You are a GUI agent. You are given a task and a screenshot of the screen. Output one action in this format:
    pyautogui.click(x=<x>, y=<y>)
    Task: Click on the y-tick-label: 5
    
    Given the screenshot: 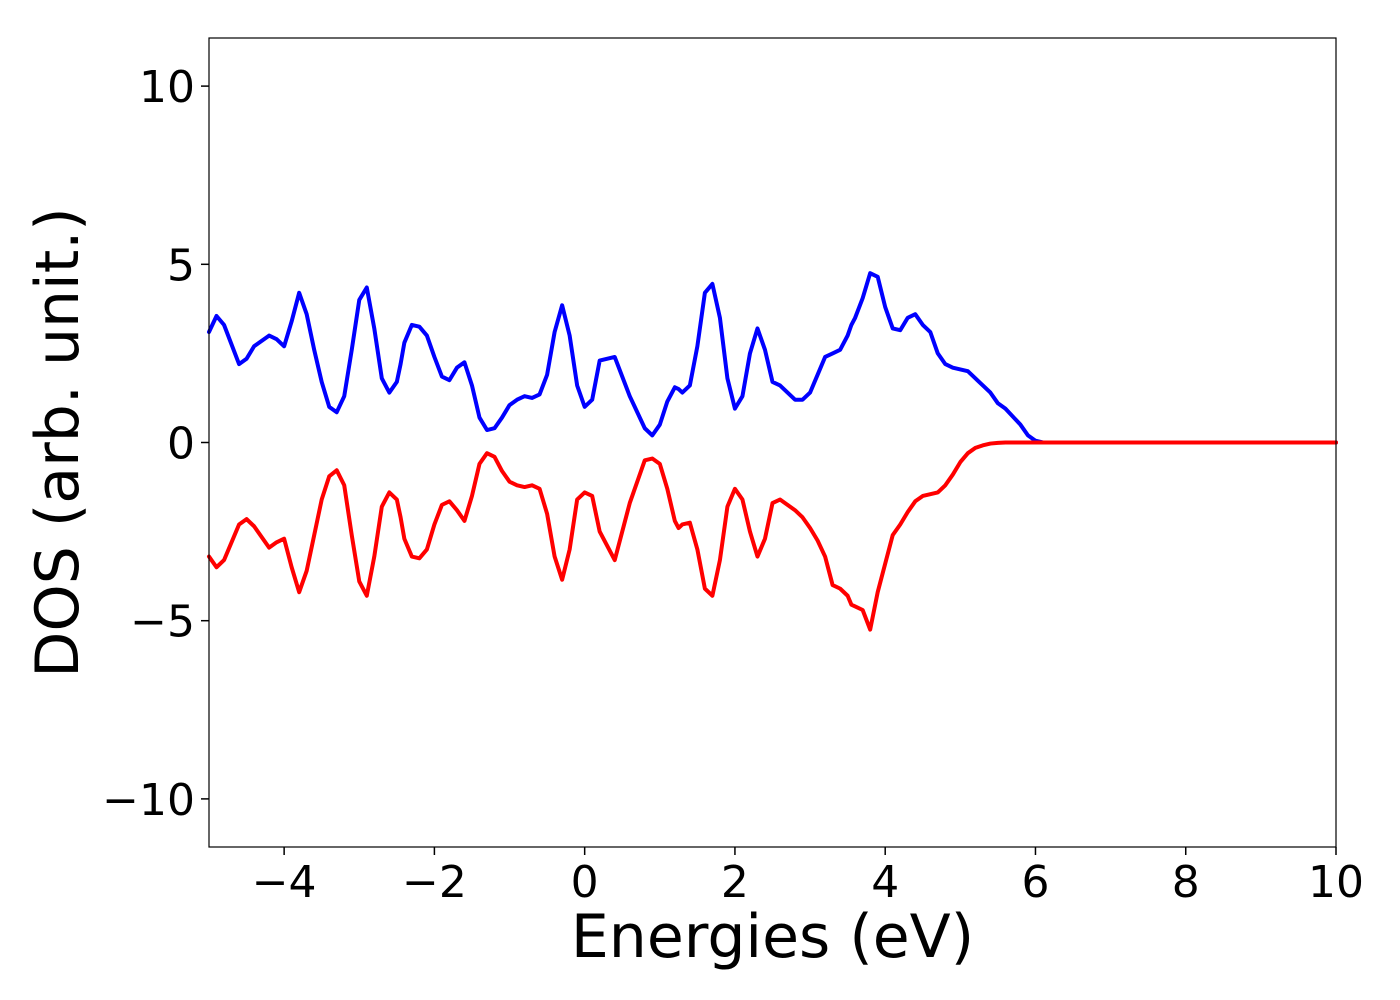 What is the action you would take?
    pyautogui.click(x=181, y=265)
    